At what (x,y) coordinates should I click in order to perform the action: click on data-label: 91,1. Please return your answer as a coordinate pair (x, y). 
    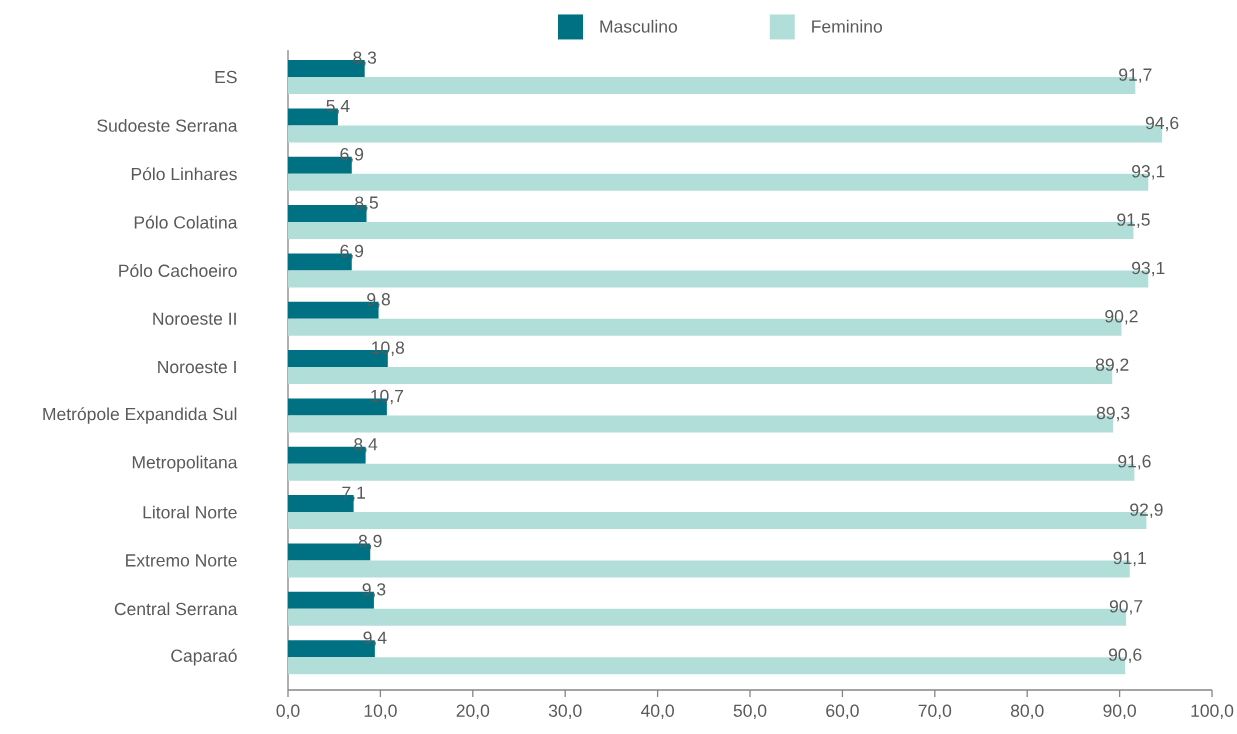
    Looking at the image, I should click on (1129, 559).